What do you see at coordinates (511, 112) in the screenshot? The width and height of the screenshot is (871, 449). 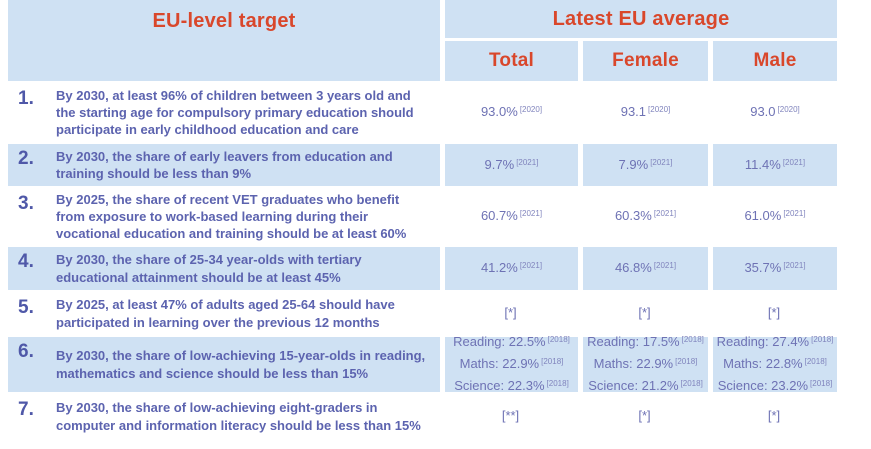 I see `value-total-row-1: 93.0% [2020]` at bounding box center [511, 112].